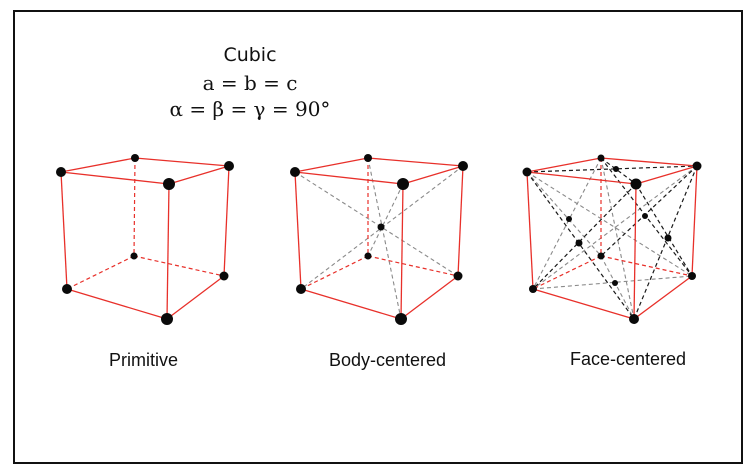 Image resolution: width=752 pixels, height=471 pixels. I want to click on primitive-cube, so click(145, 239).